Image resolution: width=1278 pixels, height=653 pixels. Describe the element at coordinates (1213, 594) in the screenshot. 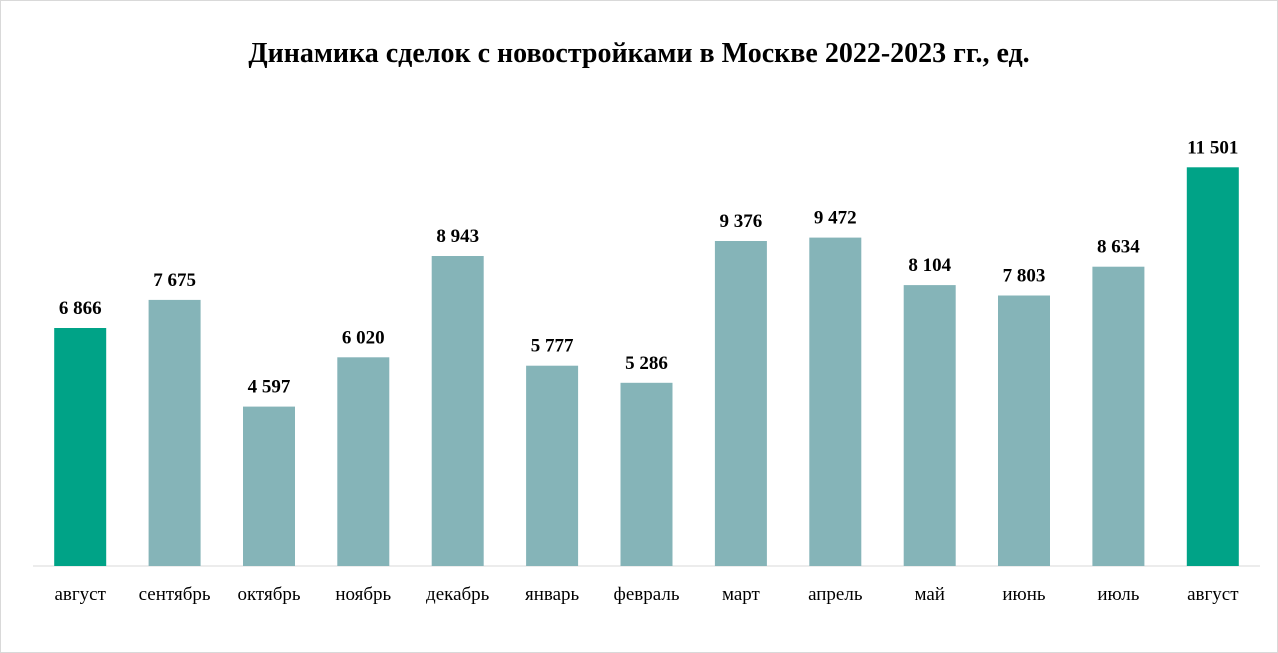

I see `category-label-12: август` at that location.